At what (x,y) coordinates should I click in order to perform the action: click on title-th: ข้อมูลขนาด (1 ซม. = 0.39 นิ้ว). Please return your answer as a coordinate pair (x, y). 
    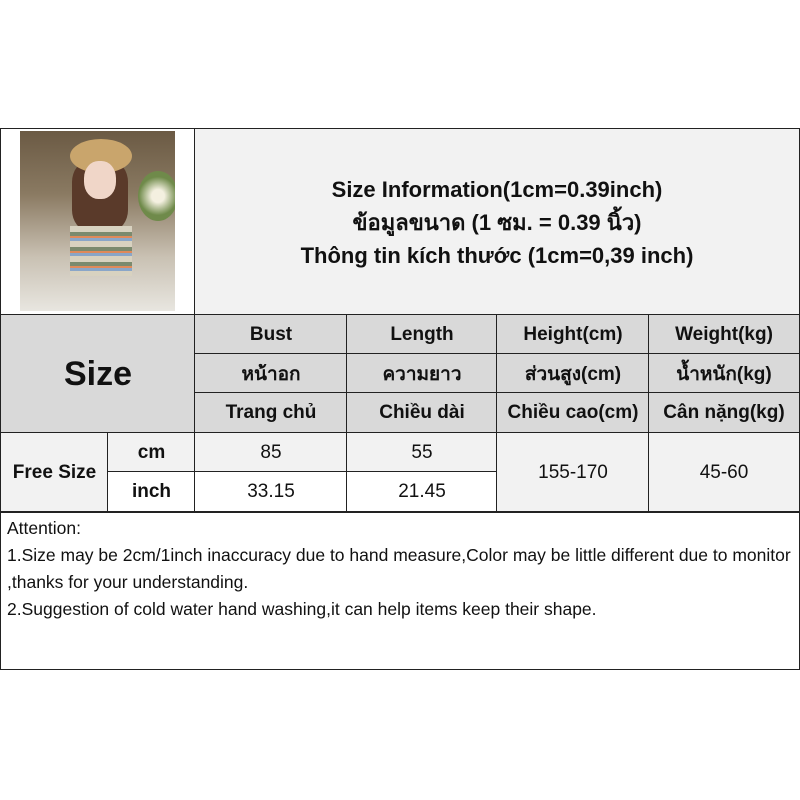
    Looking at the image, I should click on (497, 222).